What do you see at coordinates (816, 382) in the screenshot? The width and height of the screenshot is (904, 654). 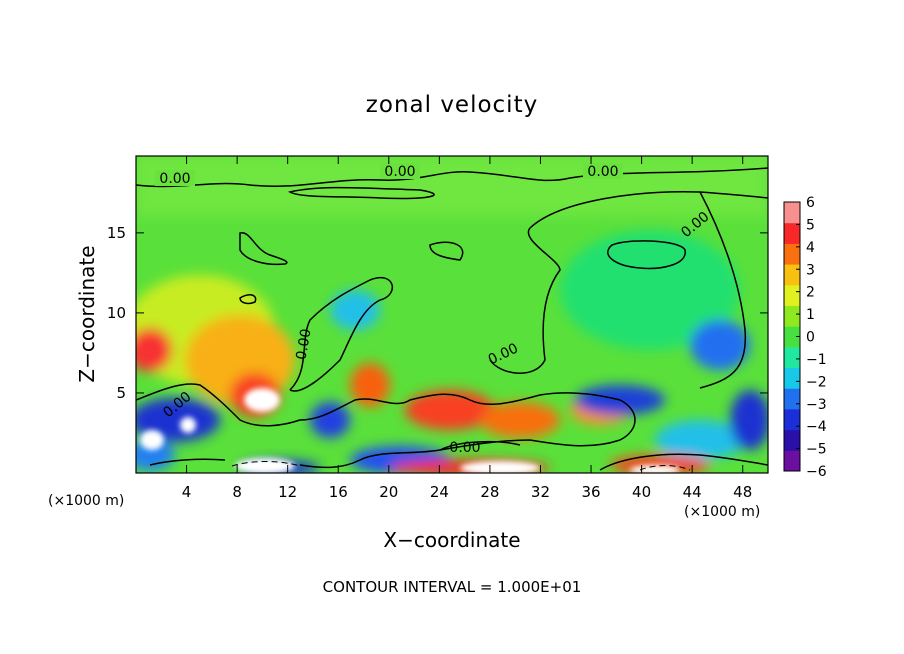 I see `colorbar-tick-label: −2` at bounding box center [816, 382].